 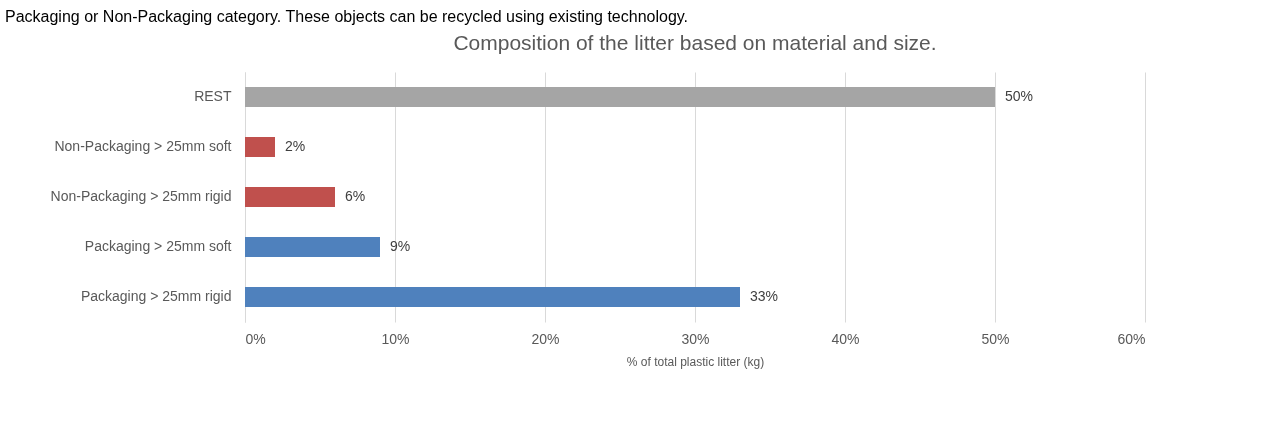 I want to click on x-tick-label: 20%, so click(x=545, y=338).